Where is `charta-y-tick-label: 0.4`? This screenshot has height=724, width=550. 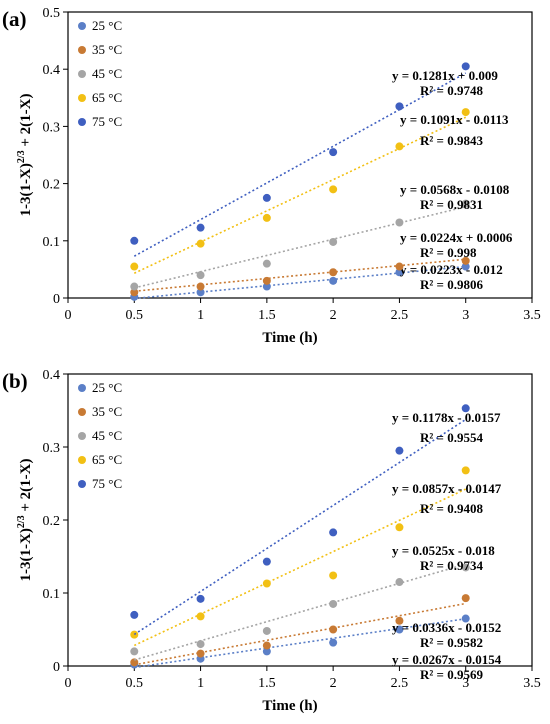
charta-y-tick-label: 0.4 is located at coordinates (52, 70).